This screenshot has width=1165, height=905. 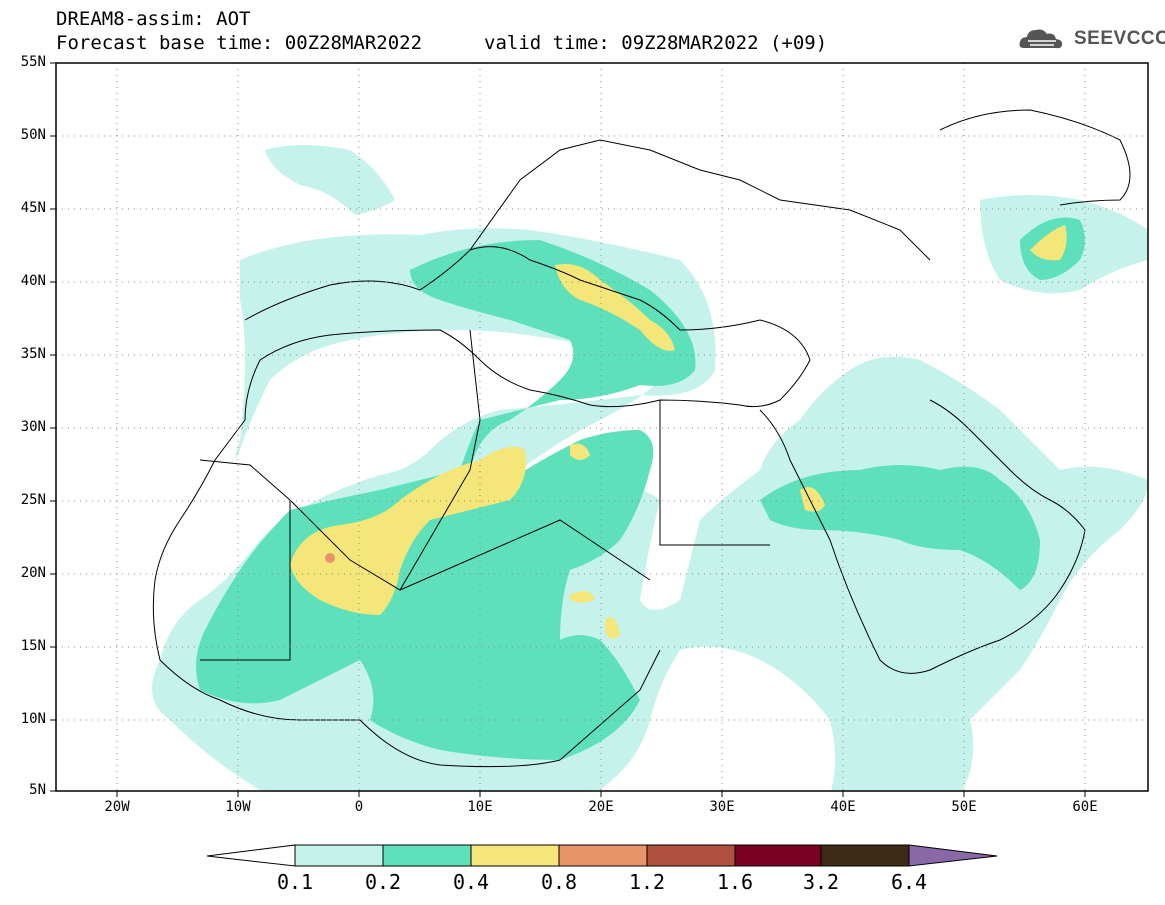 What do you see at coordinates (656, 43) in the screenshot?
I see `valid-time: valid time: 09Z28MAR2022 (+09)` at bounding box center [656, 43].